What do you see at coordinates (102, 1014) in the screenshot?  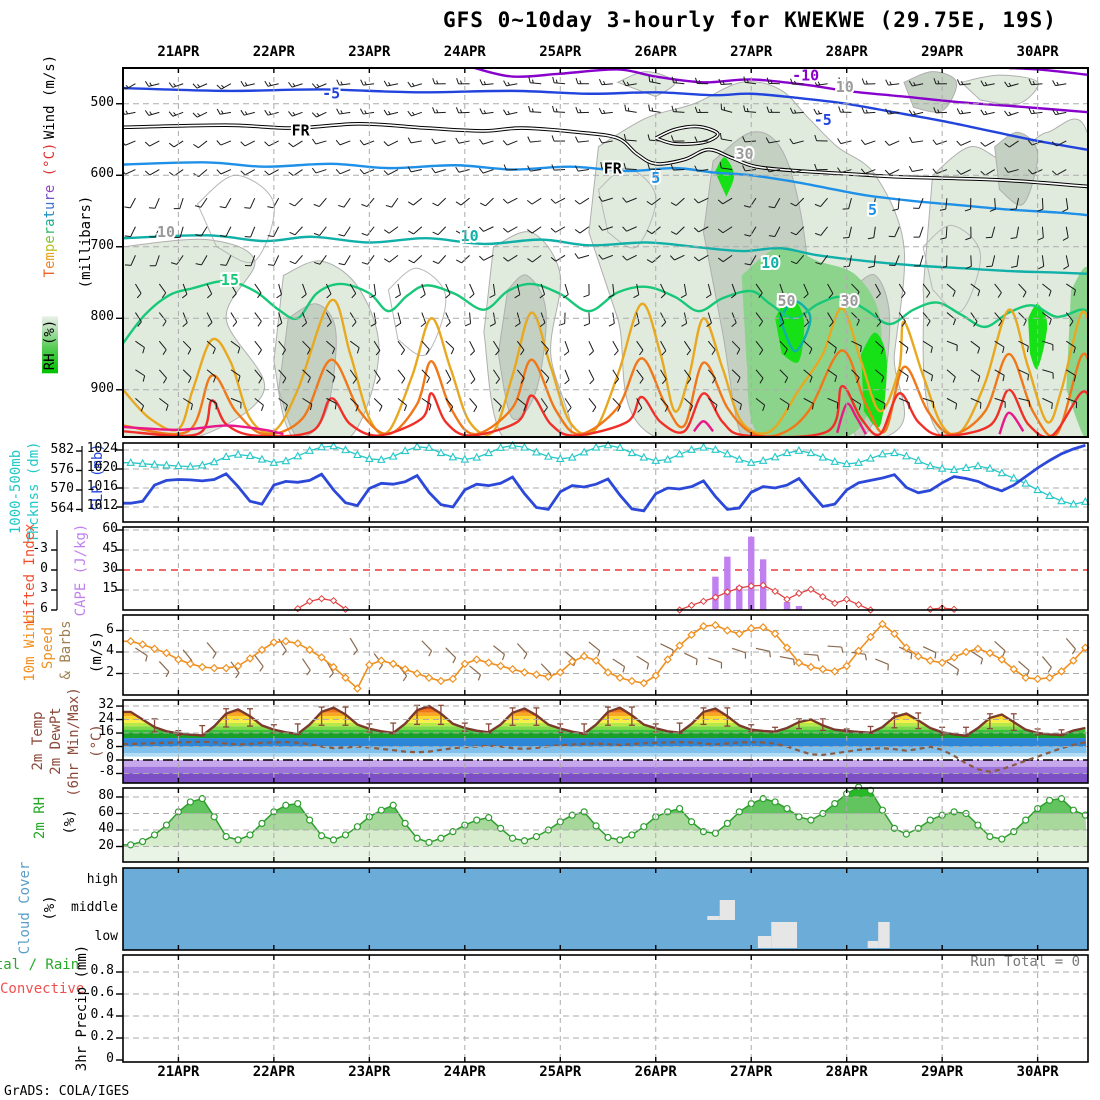 I see `precip-tick: 0.4` at bounding box center [102, 1014].